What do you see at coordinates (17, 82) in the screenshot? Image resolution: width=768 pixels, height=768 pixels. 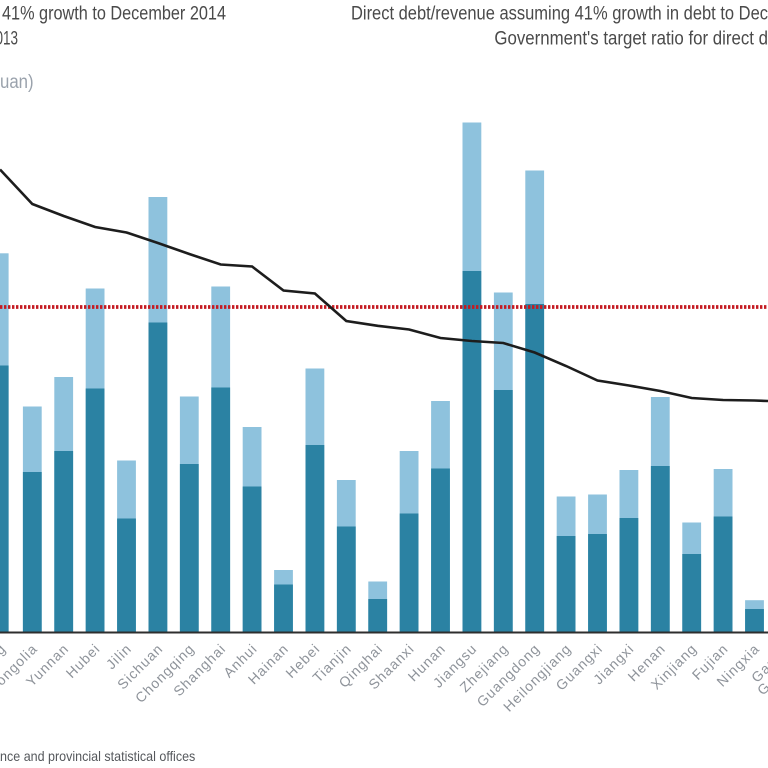 I see `svg-text: uan)` at bounding box center [17, 82].